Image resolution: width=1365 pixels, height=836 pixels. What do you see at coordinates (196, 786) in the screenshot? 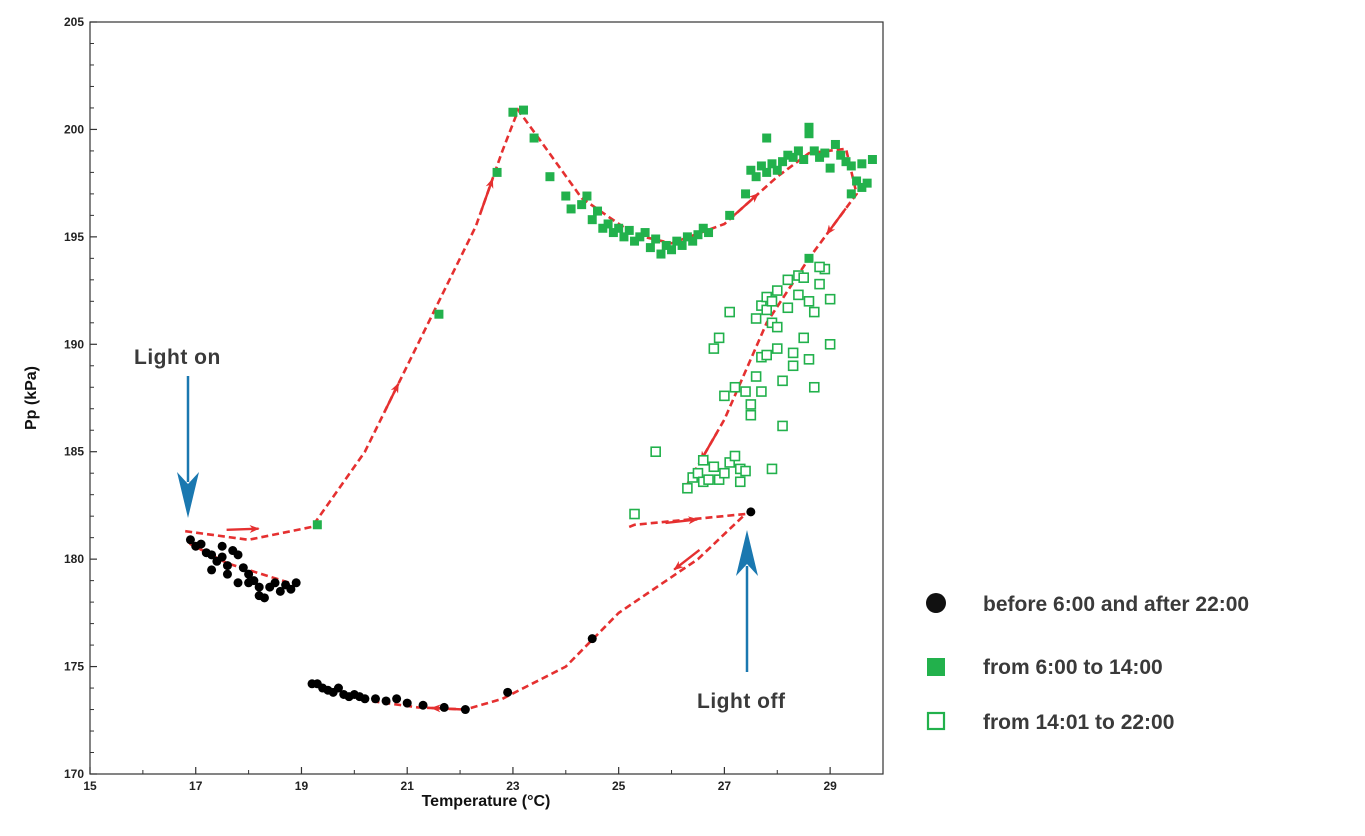
I see `x-tick-label: 17` at bounding box center [196, 786].